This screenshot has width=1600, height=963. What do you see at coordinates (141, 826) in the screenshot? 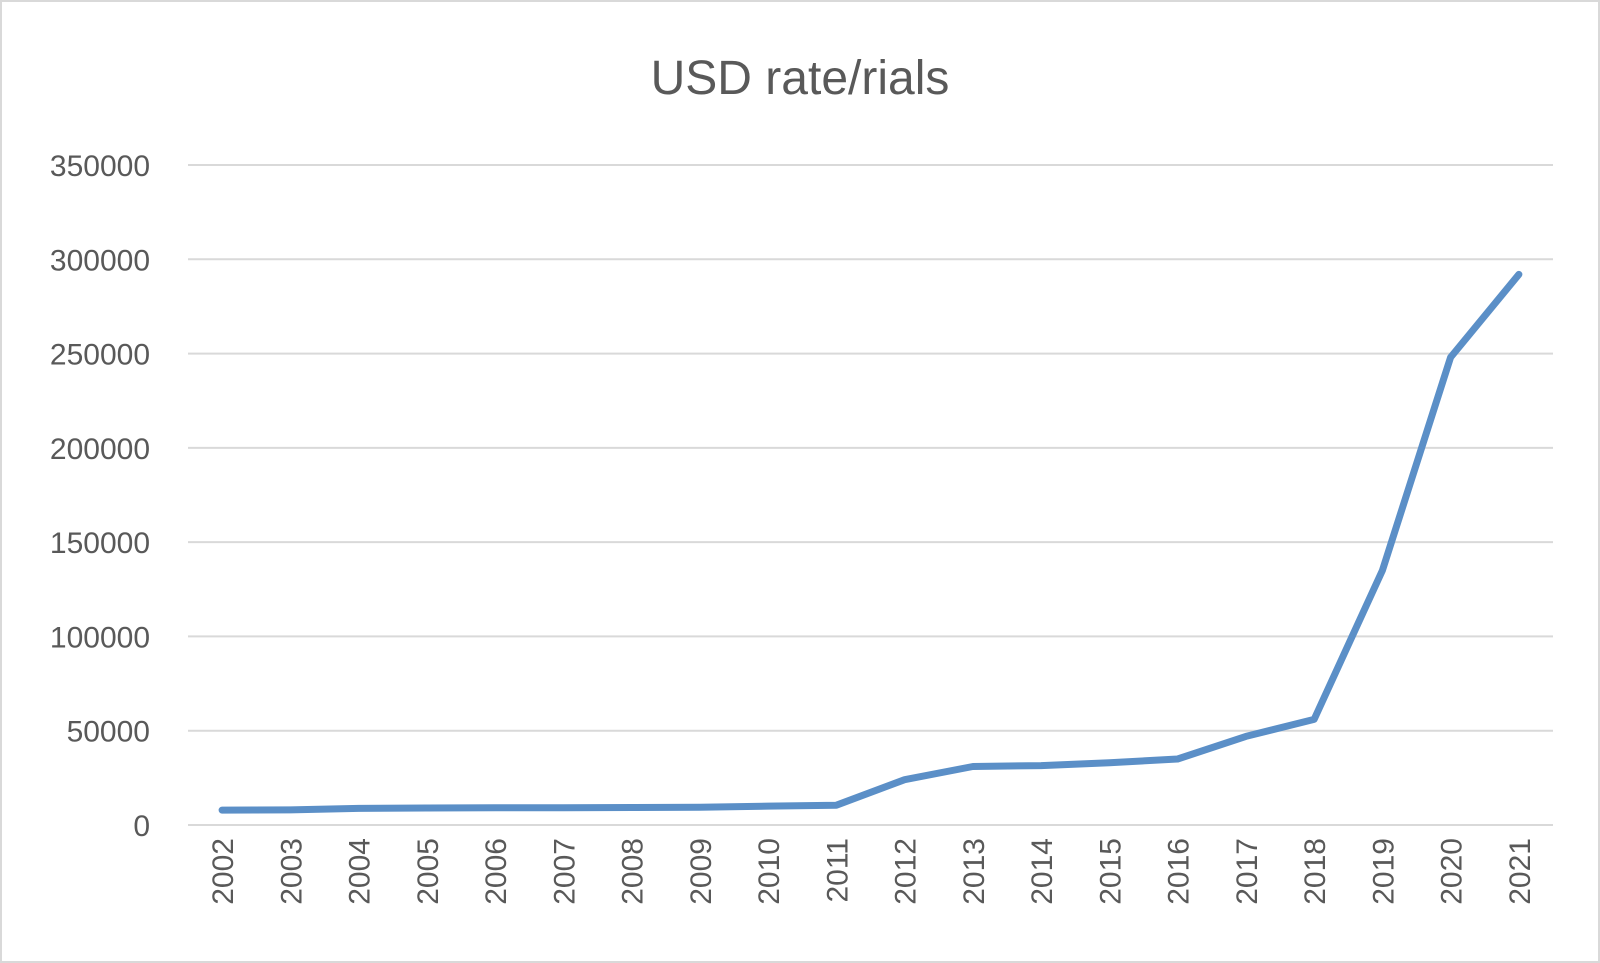
I see `y-tick-label: 0` at bounding box center [141, 826].